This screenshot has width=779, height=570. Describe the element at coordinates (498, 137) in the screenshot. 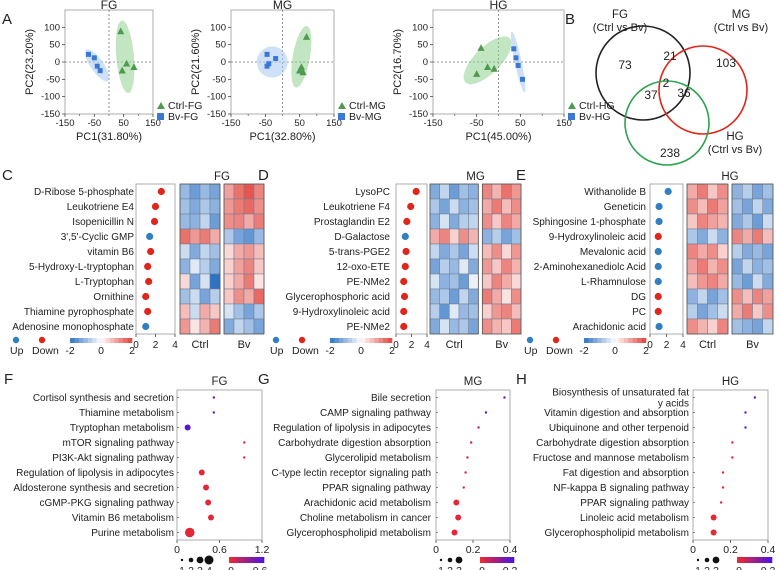

I see `x-axis-label: PC1(45.00%)` at that location.